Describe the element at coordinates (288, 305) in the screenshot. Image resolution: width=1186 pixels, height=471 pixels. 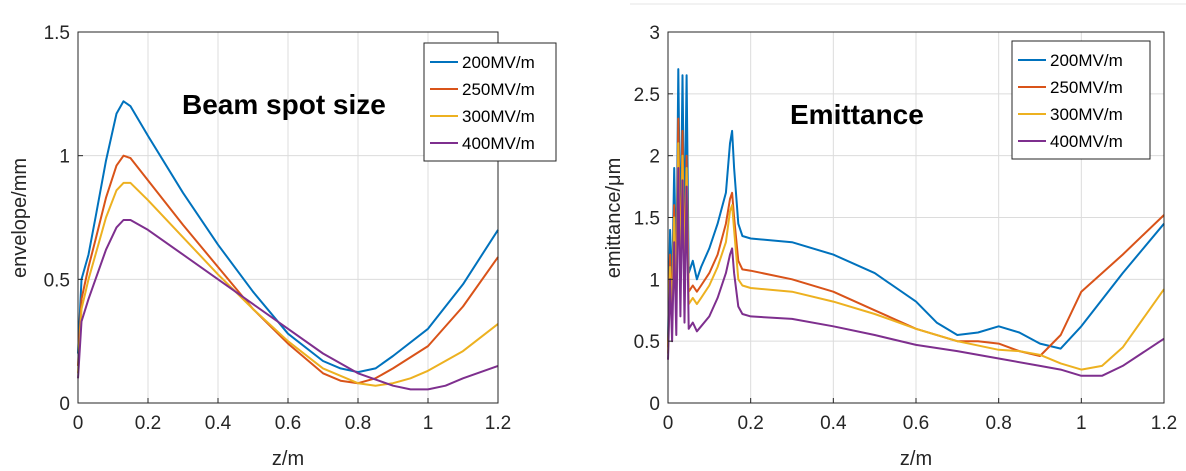
I see `series-line-400mvm` at that location.